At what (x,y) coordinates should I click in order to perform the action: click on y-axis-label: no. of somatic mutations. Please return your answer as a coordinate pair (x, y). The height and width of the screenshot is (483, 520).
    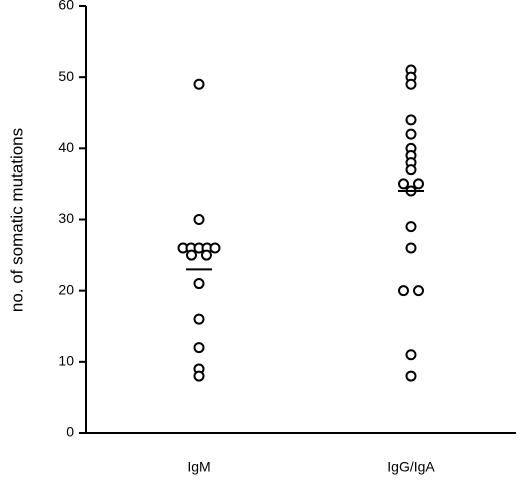
    Looking at the image, I should click on (16, 220).